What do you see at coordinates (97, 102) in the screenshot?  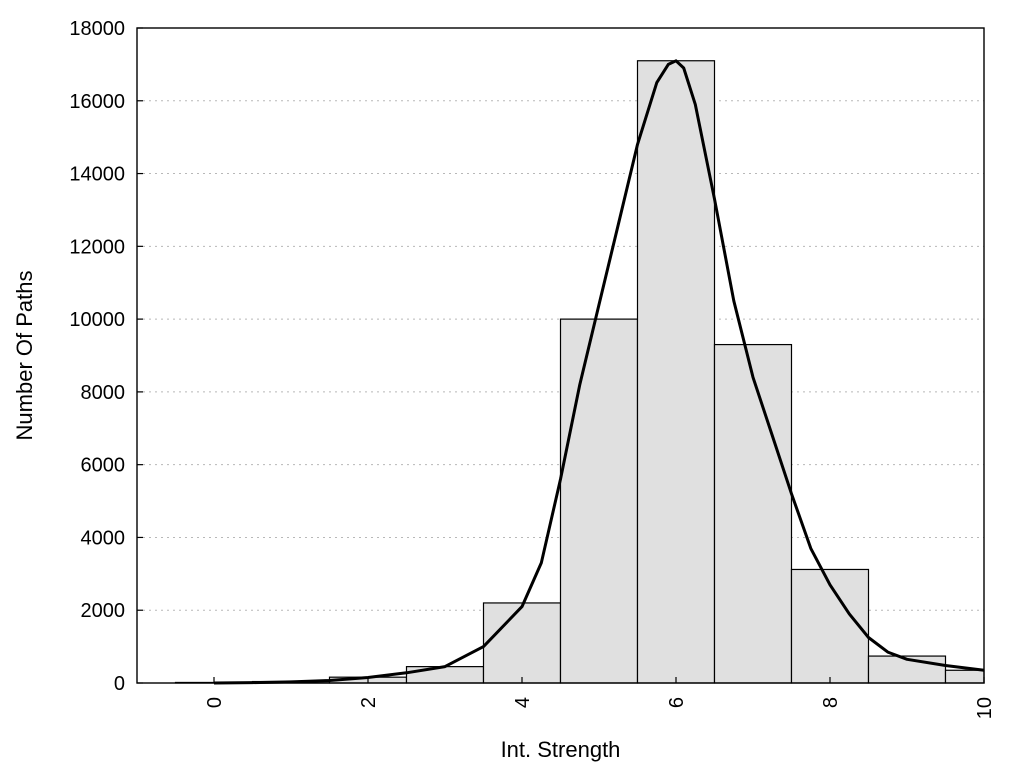 I see `y-tick-label: 16000` at bounding box center [97, 102].